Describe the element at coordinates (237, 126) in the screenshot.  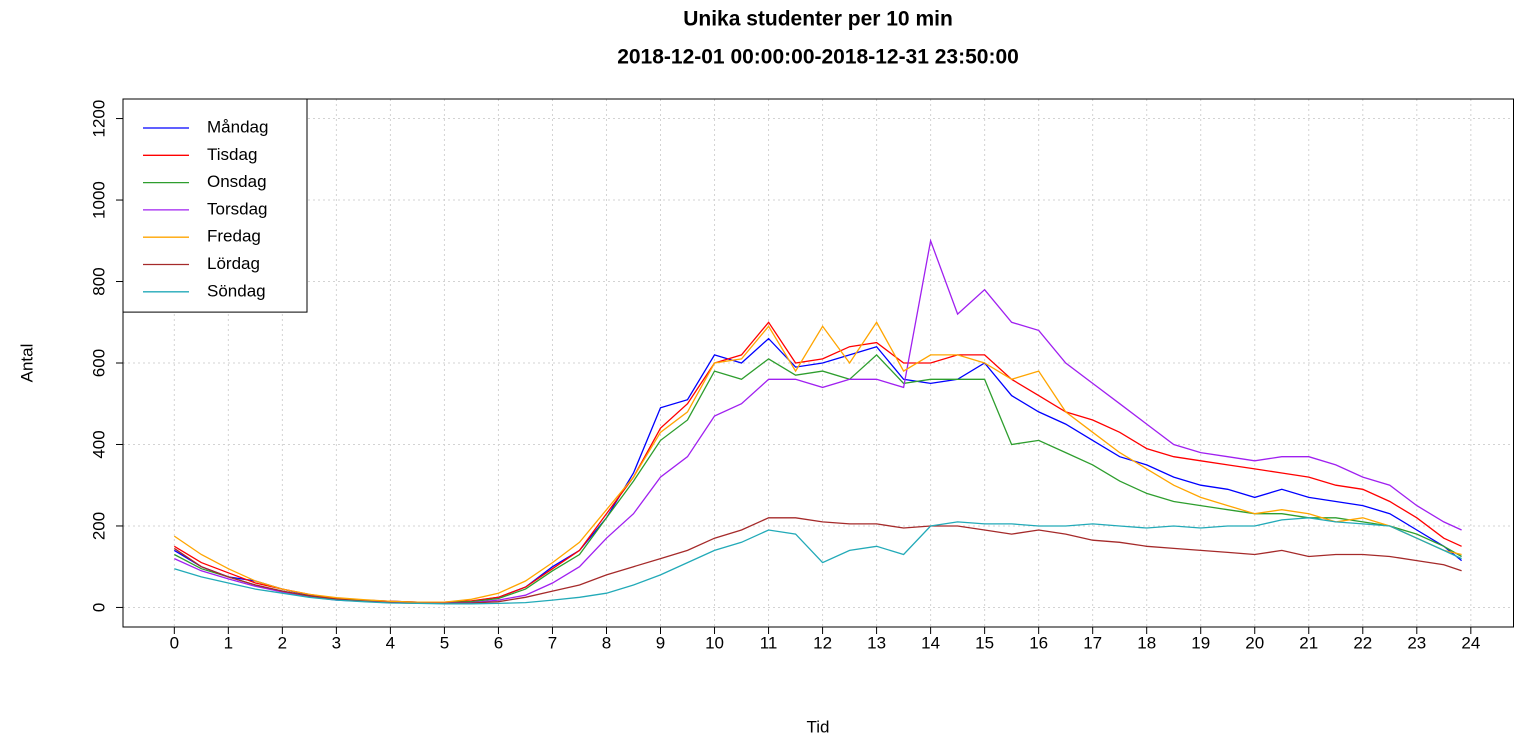
I see `legend-label: Måndag` at that location.